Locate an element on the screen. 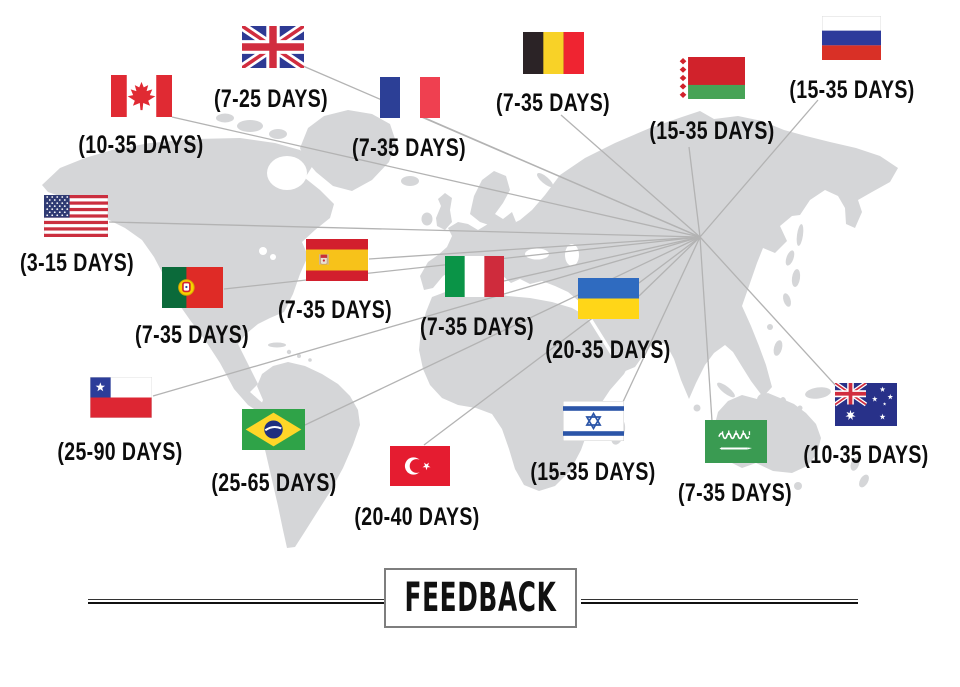  route-line-russia is located at coordinates (759, 168).